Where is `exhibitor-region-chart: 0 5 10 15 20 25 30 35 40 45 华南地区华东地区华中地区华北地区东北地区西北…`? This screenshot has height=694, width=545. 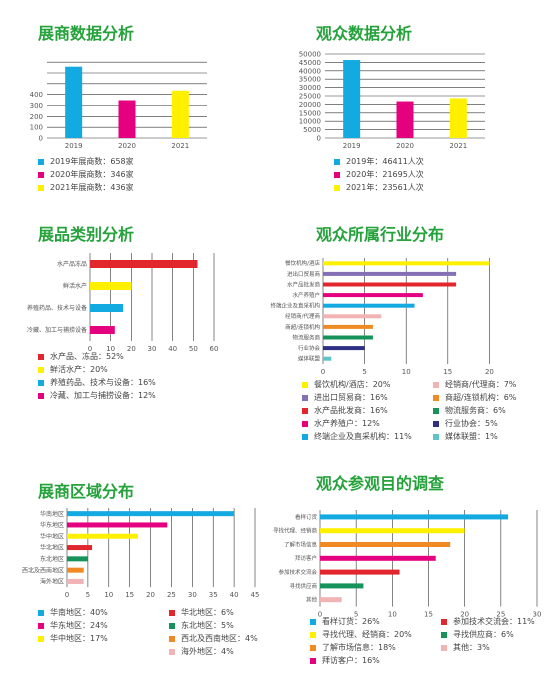 exhibitor-region-chart: 0 5 10 15 20 25 30 35 40 45 华南地区华东地区华中地区华北地区东北地区西北… is located at coordinates (140, 553).